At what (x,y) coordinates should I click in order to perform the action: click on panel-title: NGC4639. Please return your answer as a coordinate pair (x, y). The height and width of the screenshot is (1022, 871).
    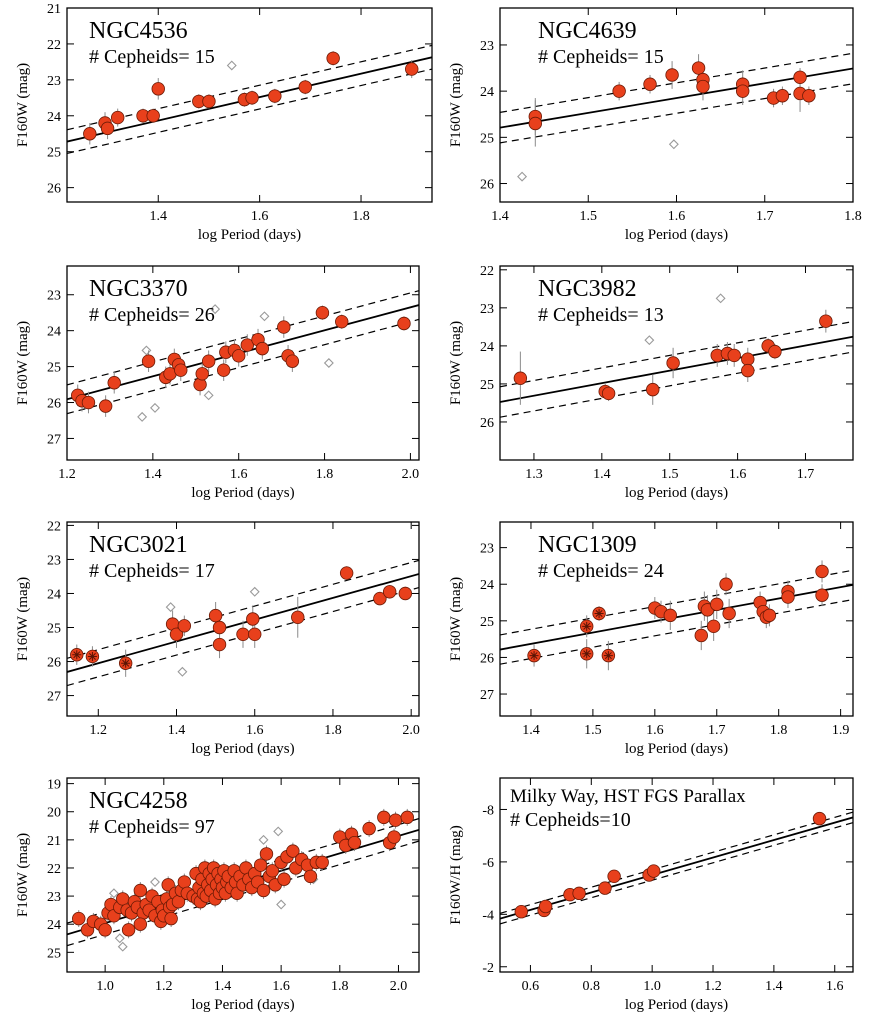
    Looking at the image, I should click on (587, 31).